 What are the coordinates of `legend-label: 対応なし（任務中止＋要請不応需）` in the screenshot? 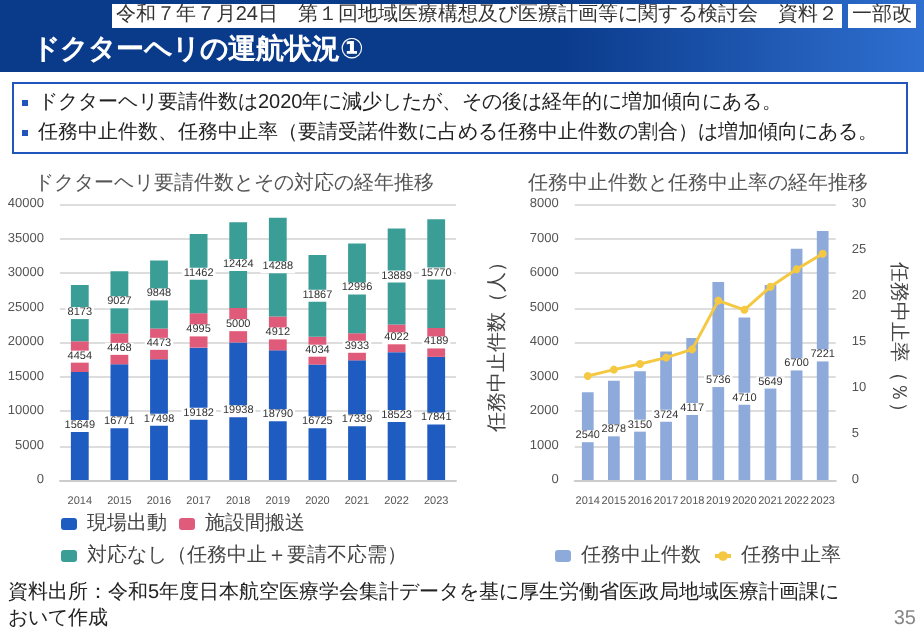 It's located at (247, 555).